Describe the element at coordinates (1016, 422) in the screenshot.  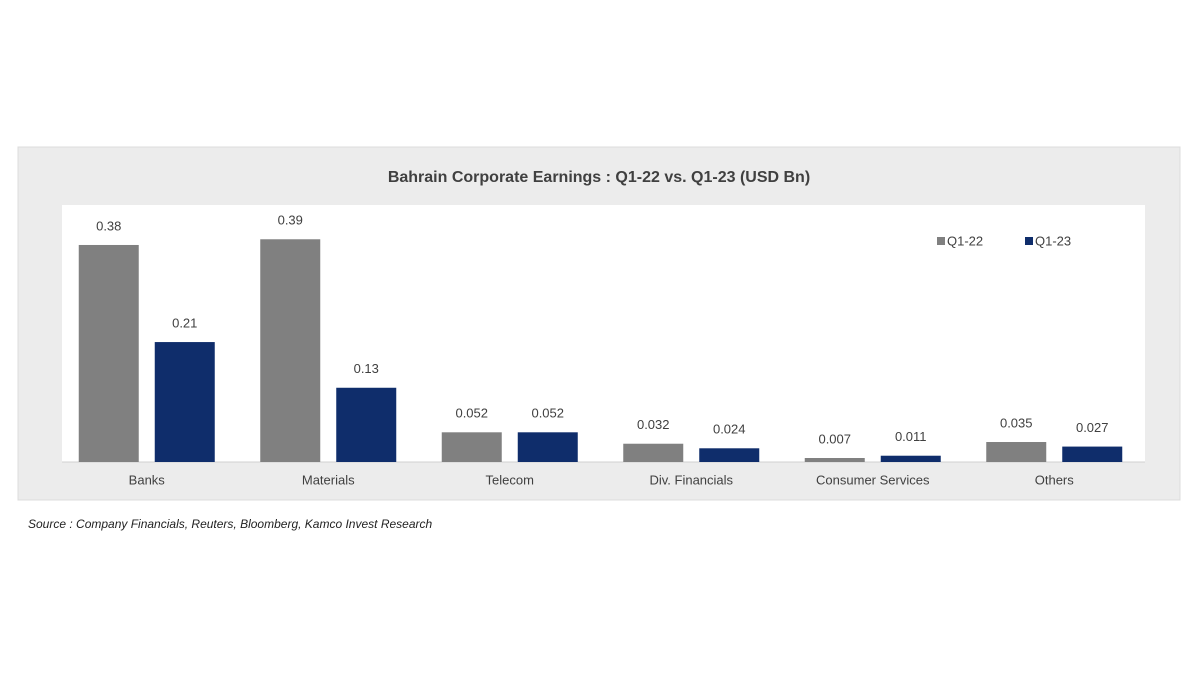
I see `value-label: 0.035` at that location.